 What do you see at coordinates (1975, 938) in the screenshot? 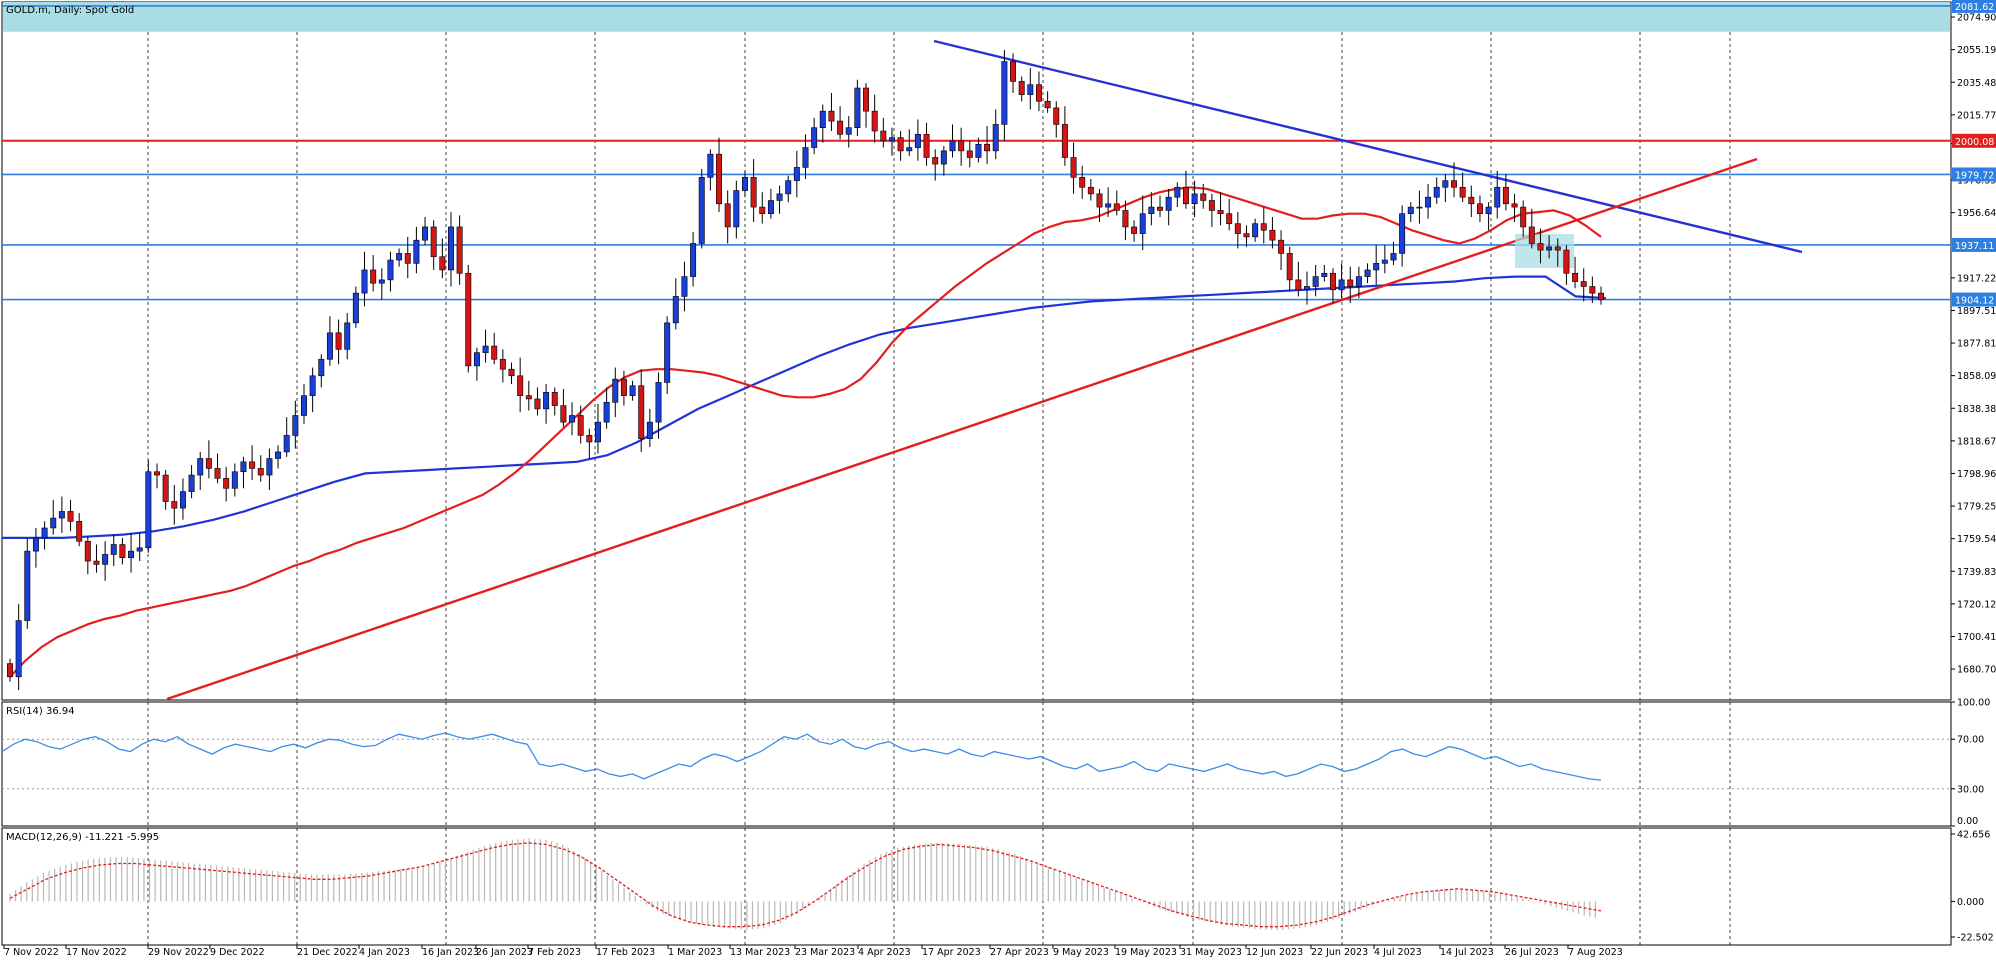
I see `macd-tick-label: -22.502` at bounding box center [1975, 938].